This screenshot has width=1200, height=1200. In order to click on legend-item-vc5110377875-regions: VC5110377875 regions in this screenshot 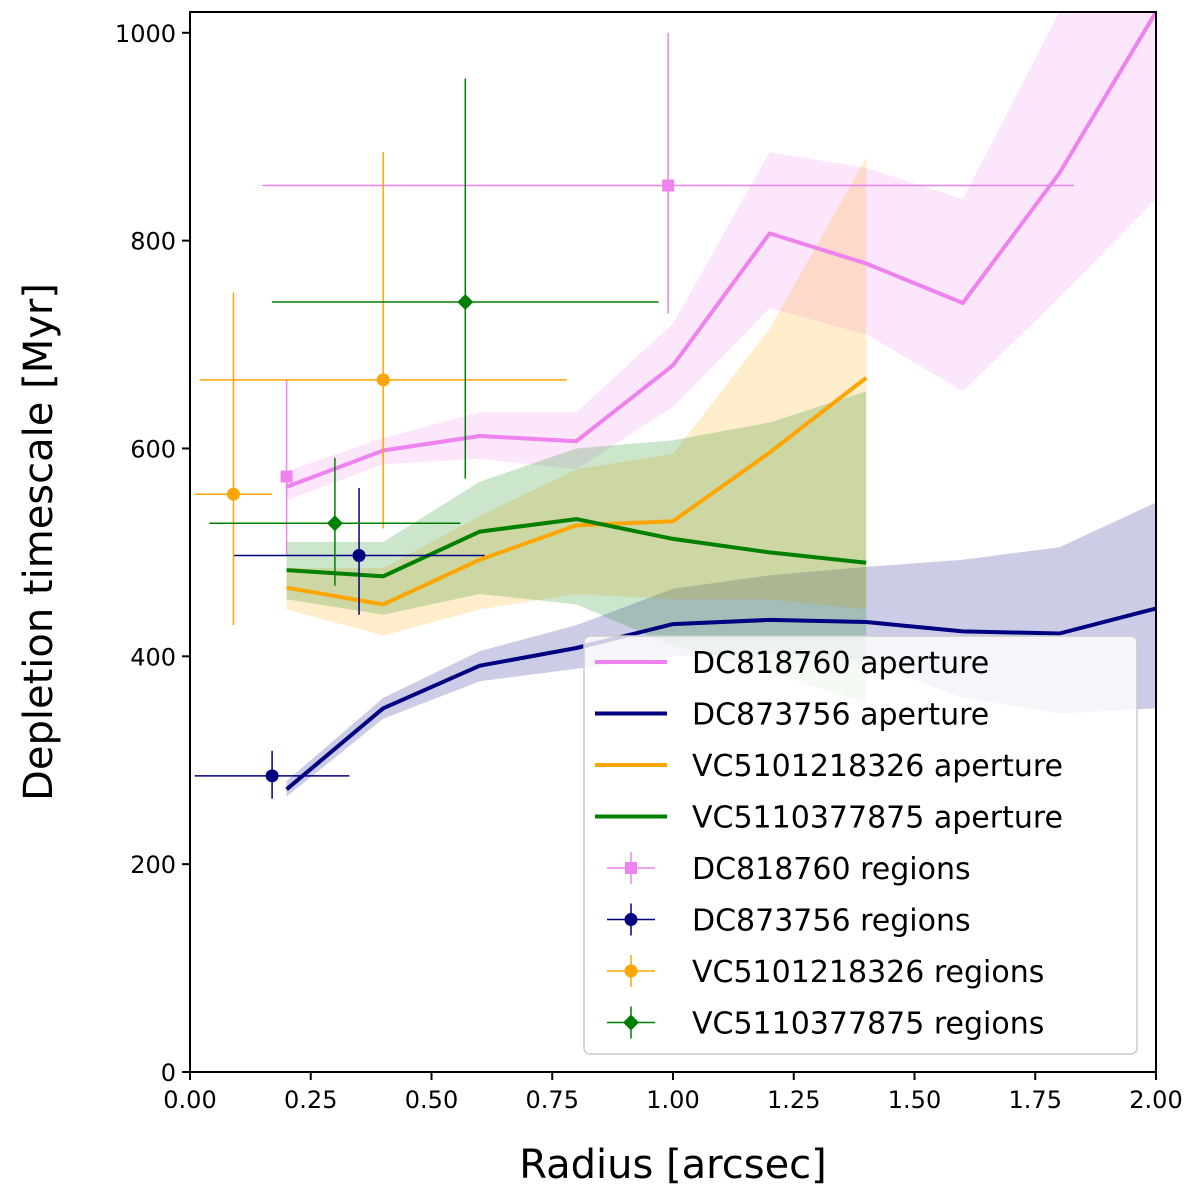, I will do `click(825, 1024)`.